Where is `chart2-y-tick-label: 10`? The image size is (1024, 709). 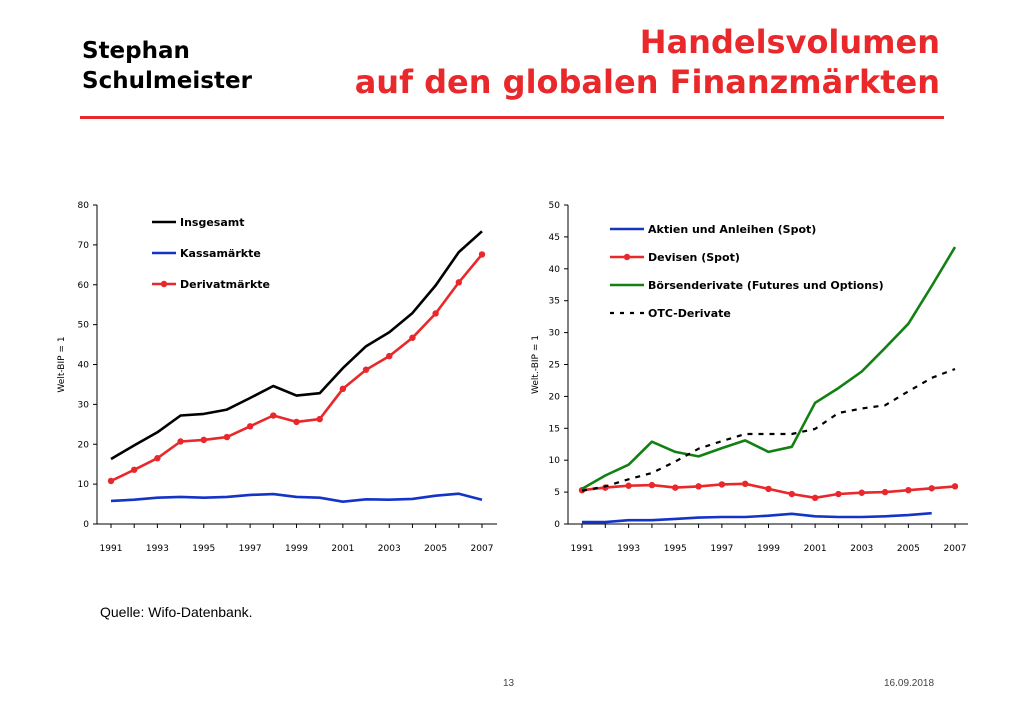 chart2-y-tick-label: 10 is located at coordinates (555, 461).